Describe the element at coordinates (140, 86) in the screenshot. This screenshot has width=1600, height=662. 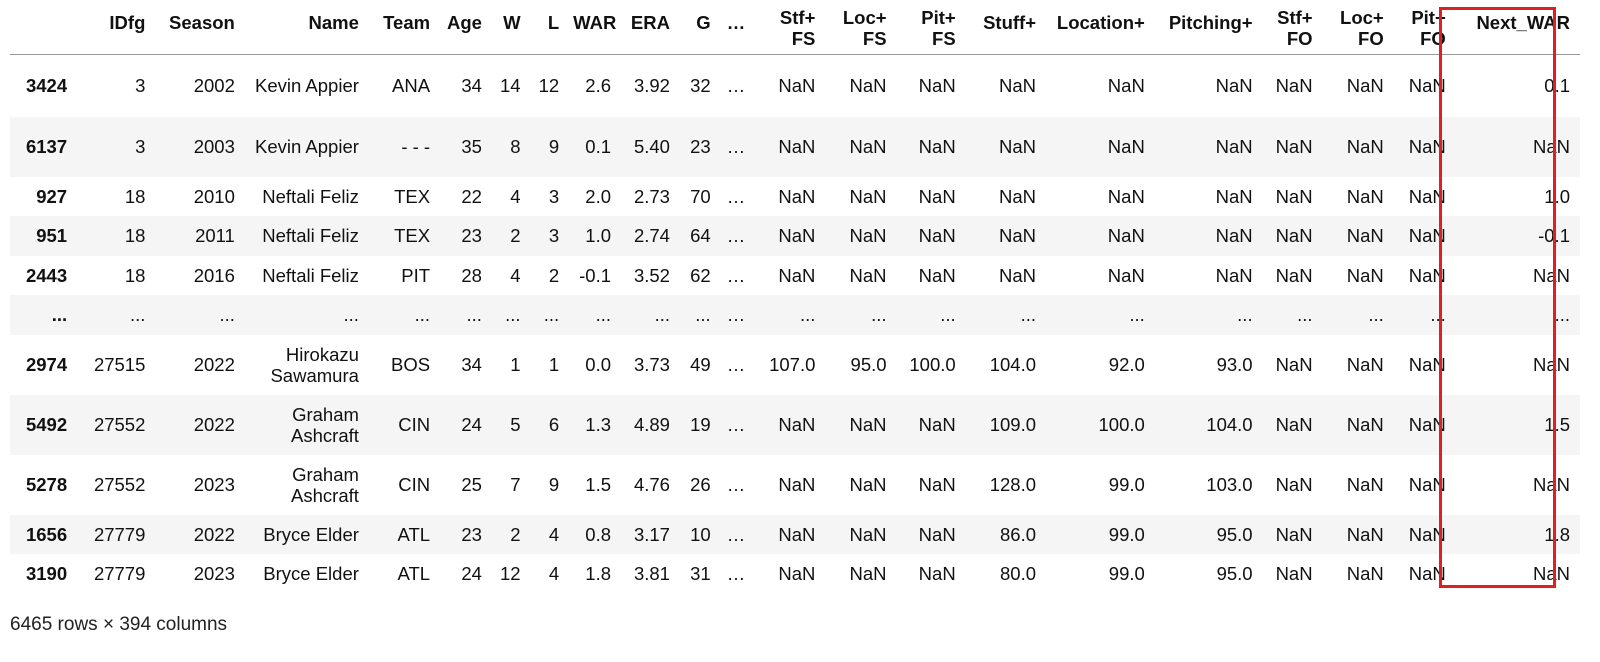
I see `table-cell: 3` at that location.